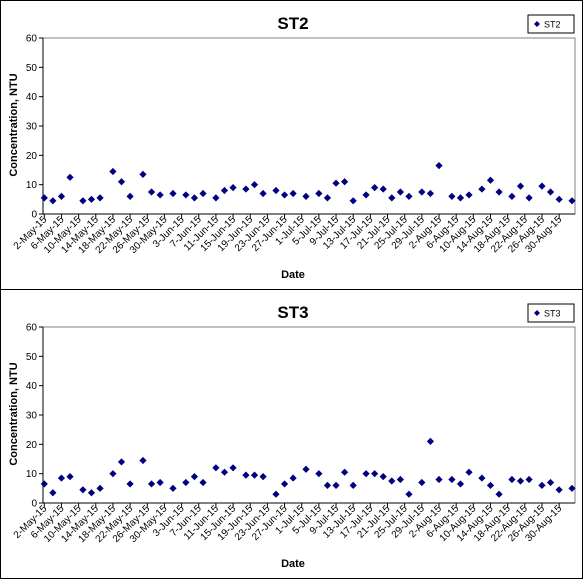 Image resolution: width=585 pixels, height=580 pixels. I want to click on legend-marker, so click(537, 24).